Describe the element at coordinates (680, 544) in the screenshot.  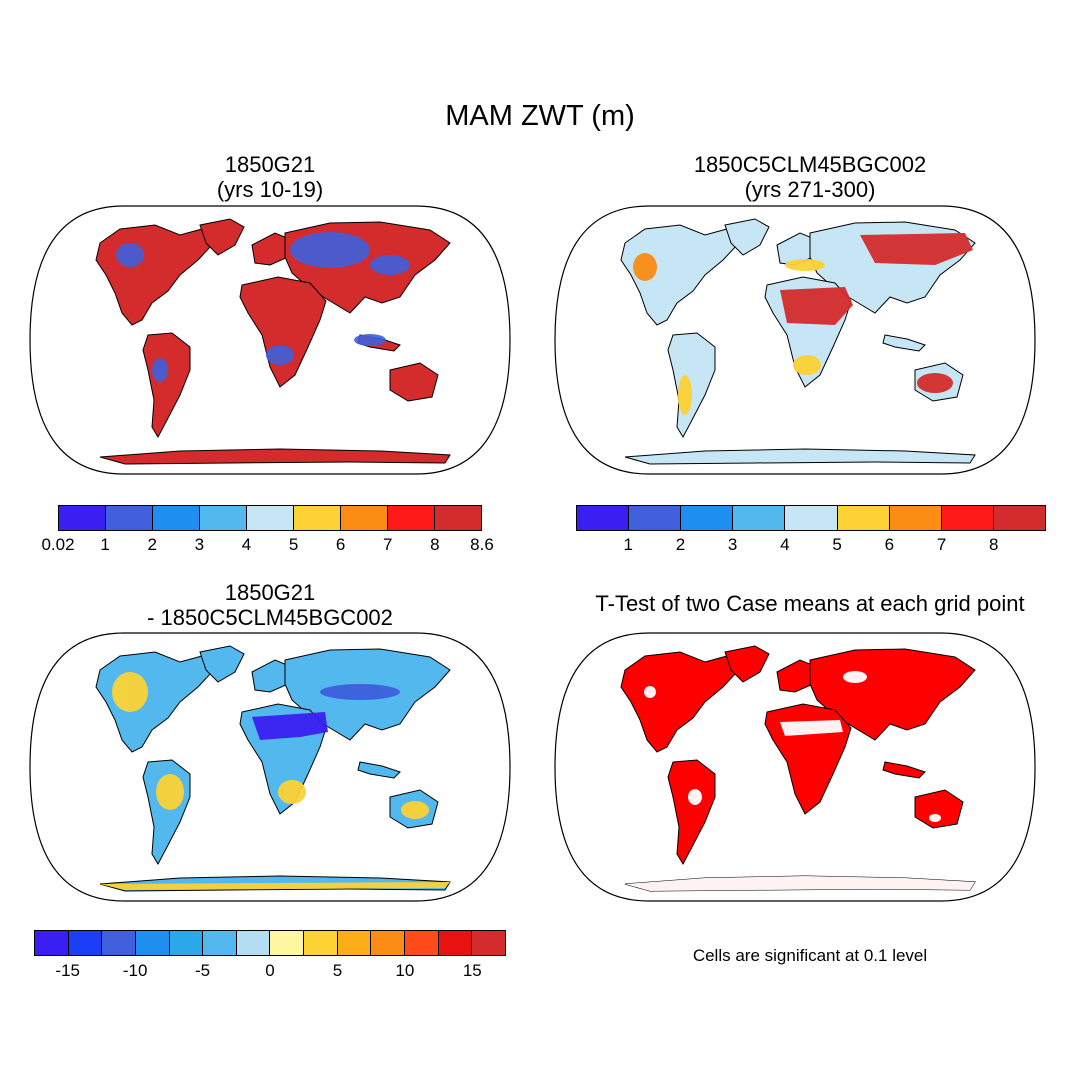
I see `cb2-tick-label: 2` at that location.